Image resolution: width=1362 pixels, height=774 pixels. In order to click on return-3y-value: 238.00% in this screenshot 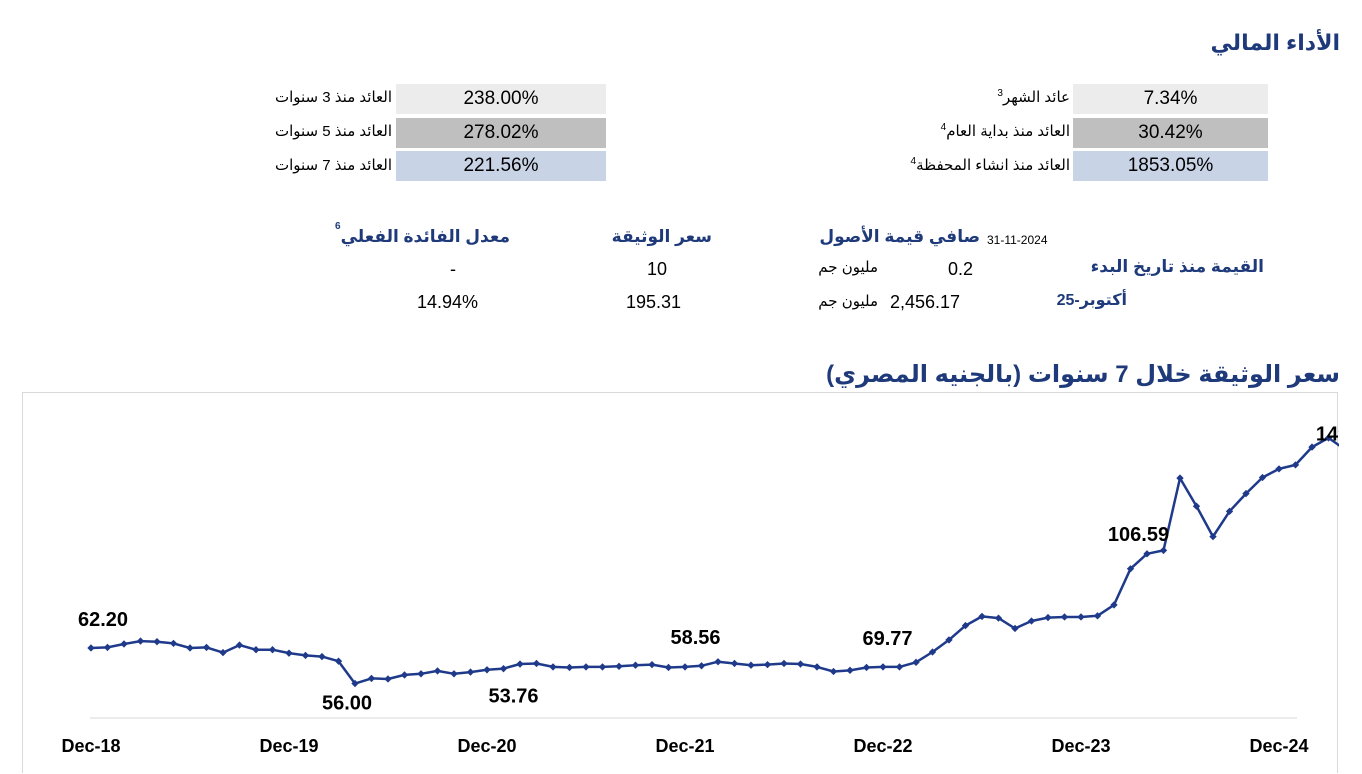, I will do `click(501, 99)`.